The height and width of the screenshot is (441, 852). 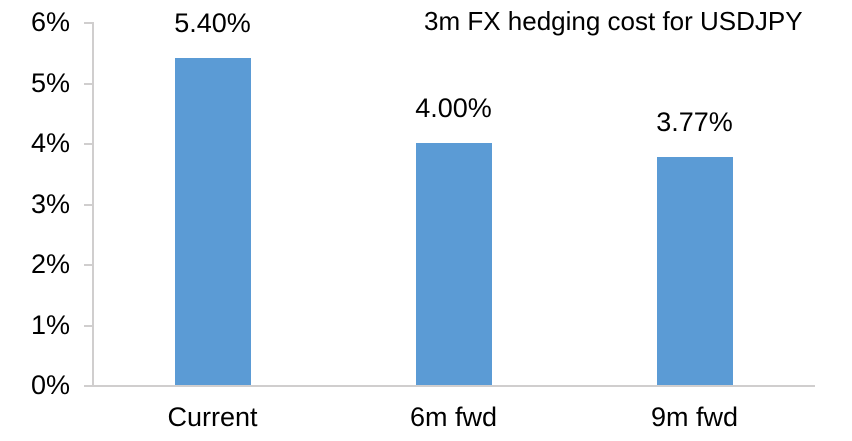 What do you see at coordinates (212, 23) in the screenshot?
I see `data-label: 5.40%` at bounding box center [212, 23].